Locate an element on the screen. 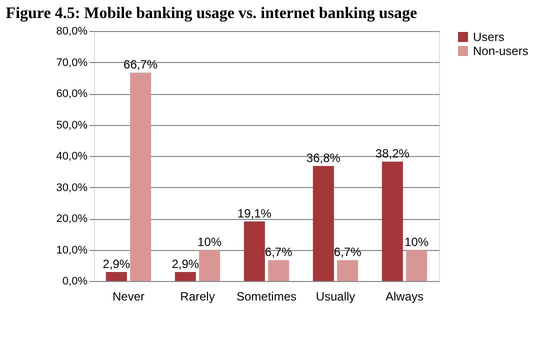  legend-label: Users is located at coordinates (488, 37).